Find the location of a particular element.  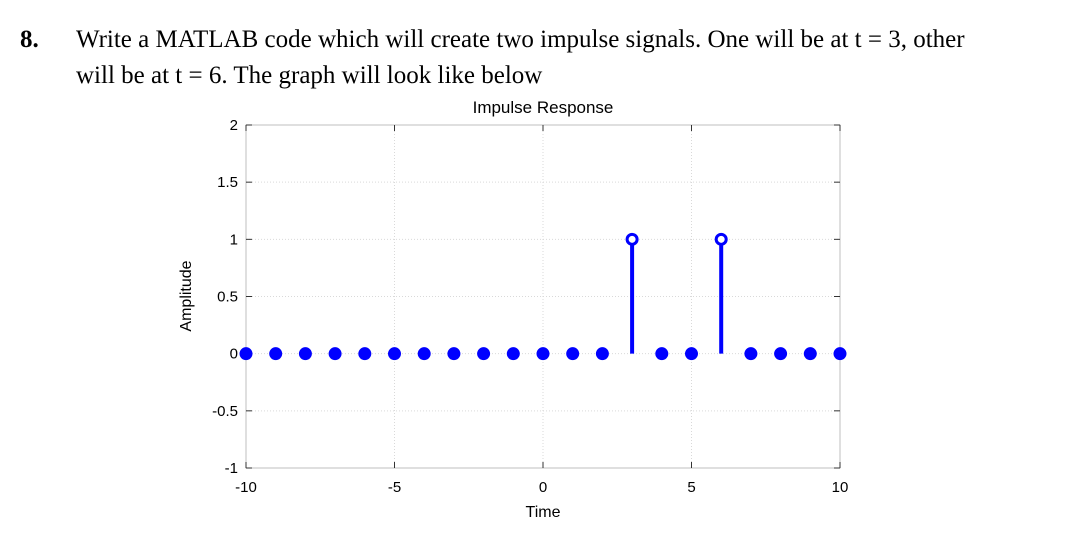

y-tick-label: 2 is located at coordinates (234, 125).